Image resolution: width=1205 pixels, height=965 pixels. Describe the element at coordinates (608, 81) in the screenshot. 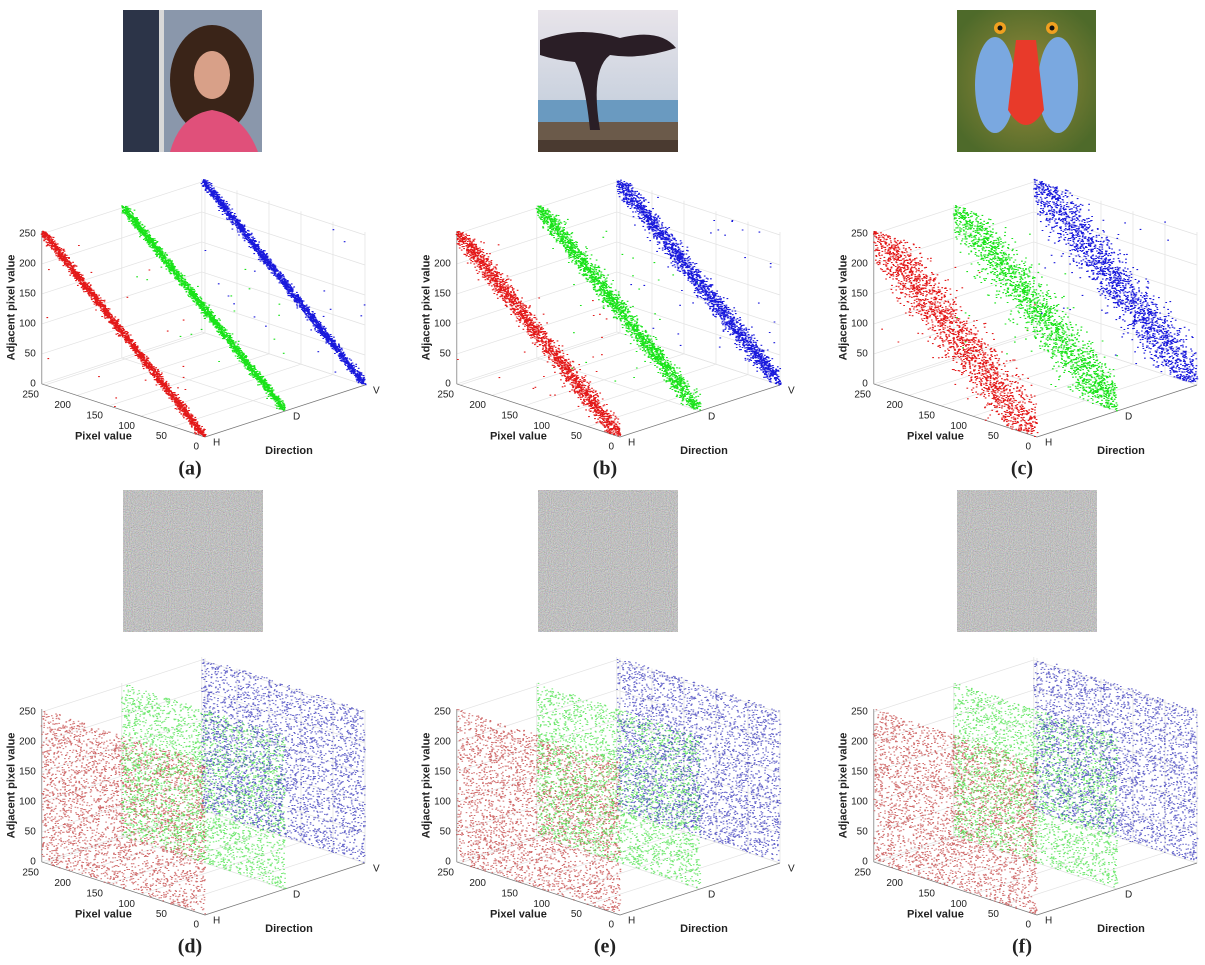

I see `photo-landscape` at that location.